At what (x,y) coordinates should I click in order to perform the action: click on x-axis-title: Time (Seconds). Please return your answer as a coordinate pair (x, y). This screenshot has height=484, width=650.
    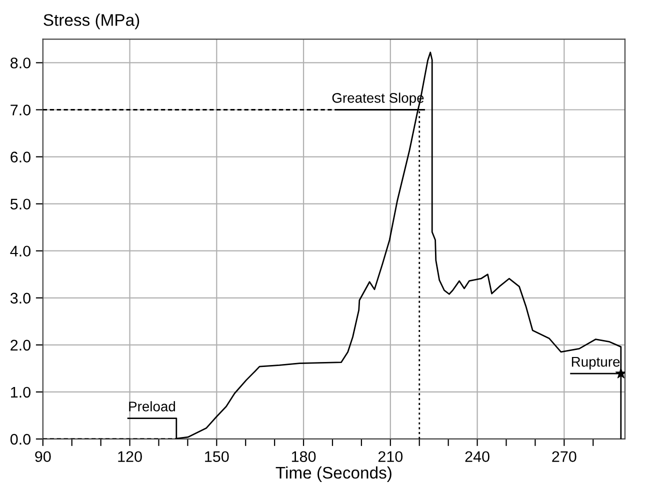
    Looking at the image, I should click on (334, 474).